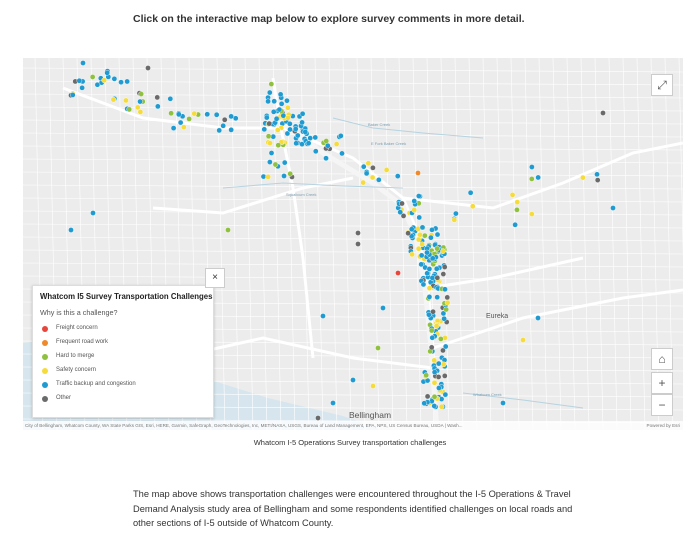 Image resolution: width=700 pixels, height=540 pixels. I want to click on legend-close-button: ×, so click(215, 278).